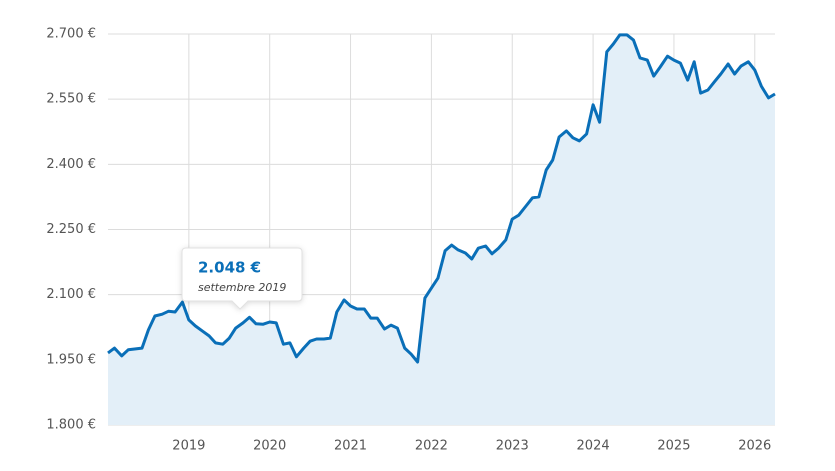 This screenshot has height=471, width=835. I want to click on x-tick-label: 2024, so click(593, 446).